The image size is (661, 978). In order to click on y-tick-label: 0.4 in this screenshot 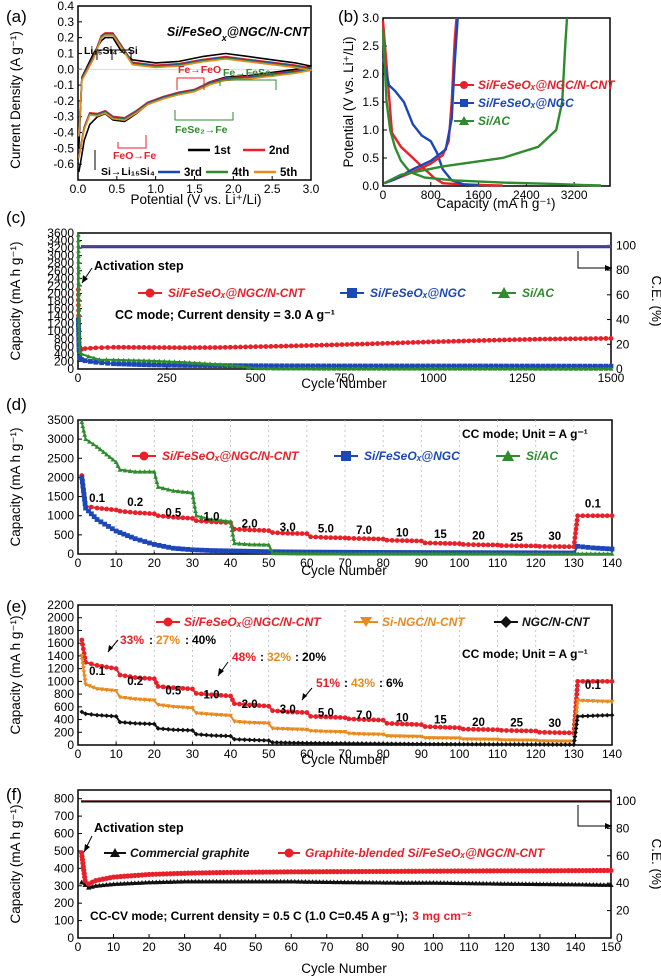, I will do `click(65, 6)`.